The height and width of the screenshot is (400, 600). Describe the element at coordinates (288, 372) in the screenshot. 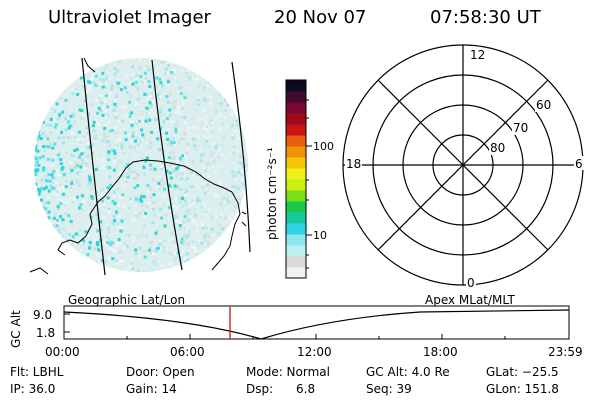

I see `mode-readout: Mode: Normal` at that location.